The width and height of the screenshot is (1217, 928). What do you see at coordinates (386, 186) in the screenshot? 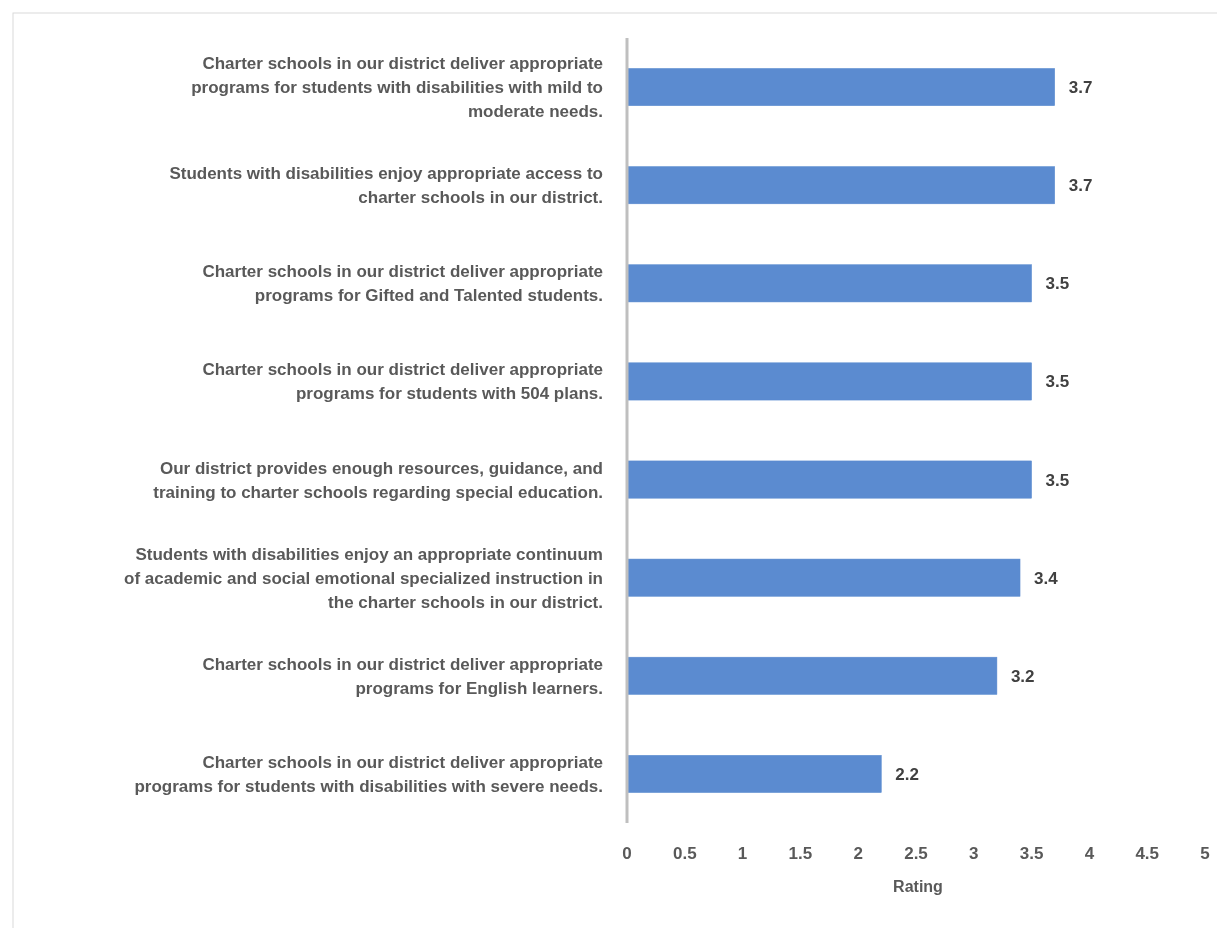
I see `y-tick-label: Students with disabilities enjoy appropriate access to charter schools in our district.` at bounding box center [386, 186].